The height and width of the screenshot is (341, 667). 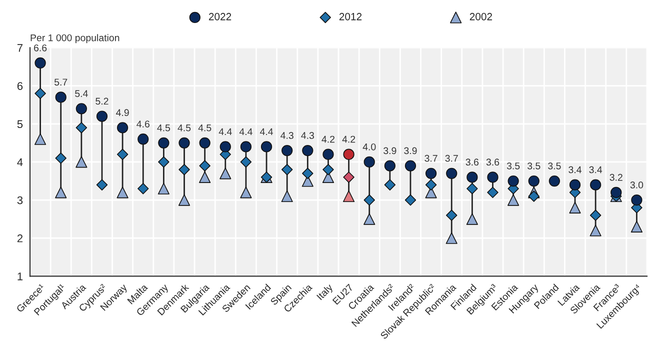 I want to click on legend-label: 2022, so click(x=220, y=16).